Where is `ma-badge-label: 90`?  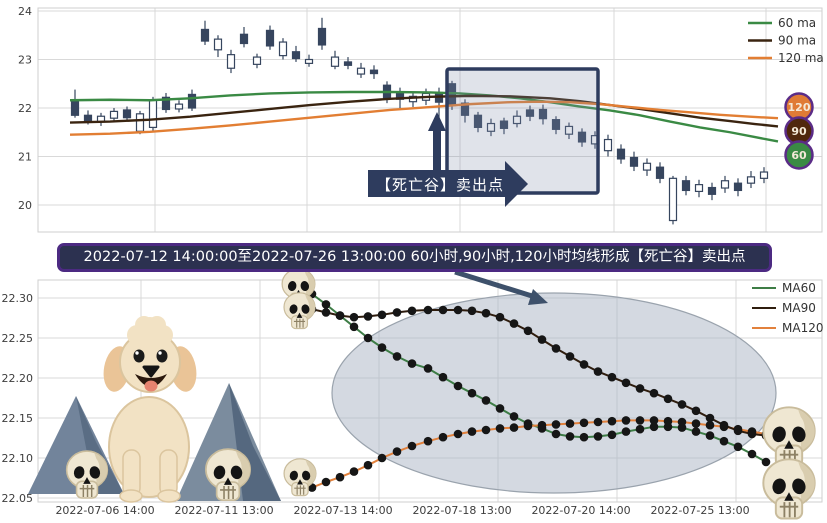 ma-badge-label: 90 is located at coordinates (799, 131).